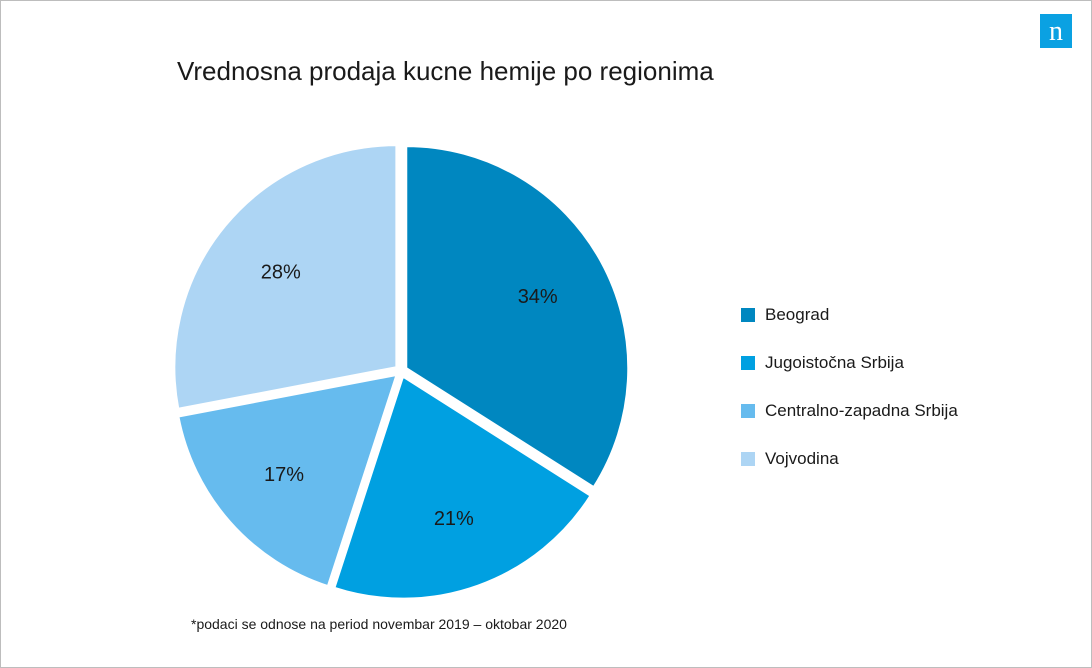 Image resolution: width=1092 pixels, height=668 pixels. Describe the element at coordinates (462, 487) in the screenshot. I see `pie-slice-jugoisto-na-srbija` at that location.